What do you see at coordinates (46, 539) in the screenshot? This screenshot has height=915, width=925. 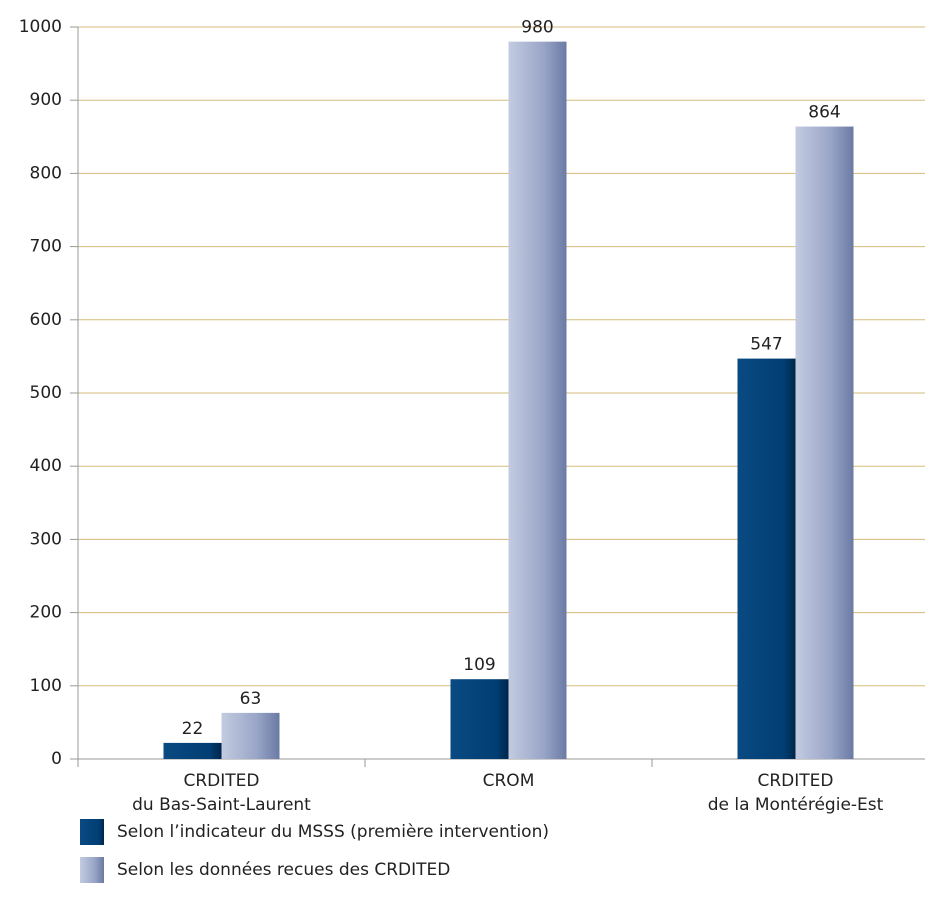 I see `y-tick-label: 300` at bounding box center [46, 539].